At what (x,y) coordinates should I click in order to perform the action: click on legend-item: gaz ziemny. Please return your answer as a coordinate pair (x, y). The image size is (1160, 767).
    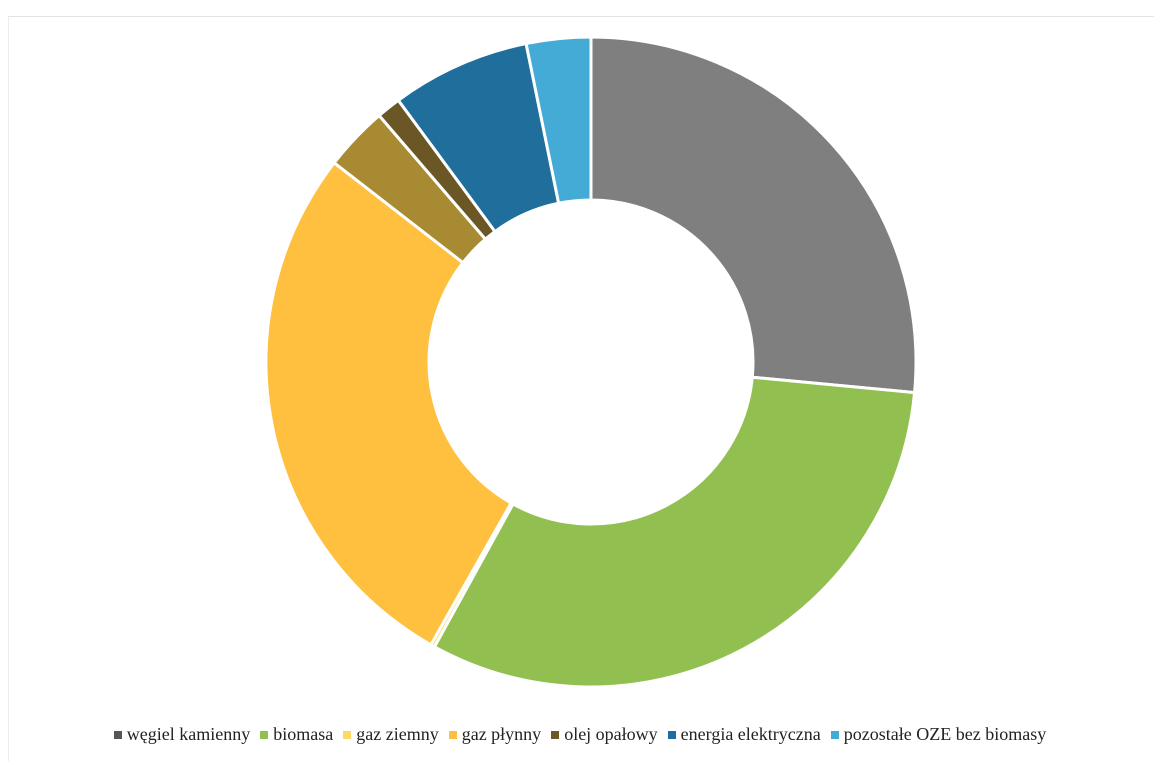
    Looking at the image, I should click on (391, 734).